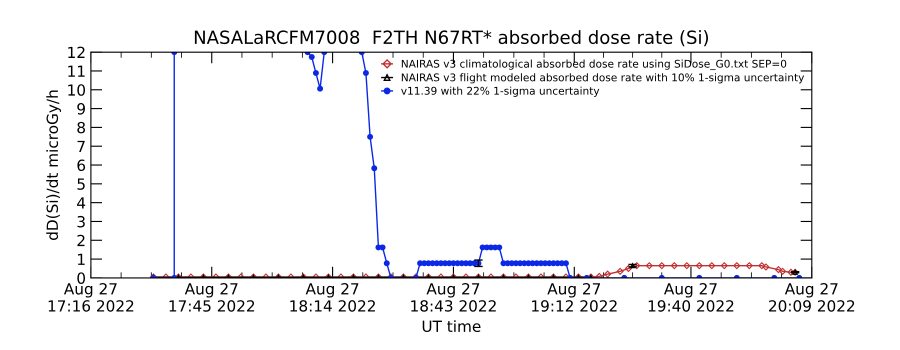  I want to click on x-tick-label: Aug 27 20:09 2022, so click(811, 297).